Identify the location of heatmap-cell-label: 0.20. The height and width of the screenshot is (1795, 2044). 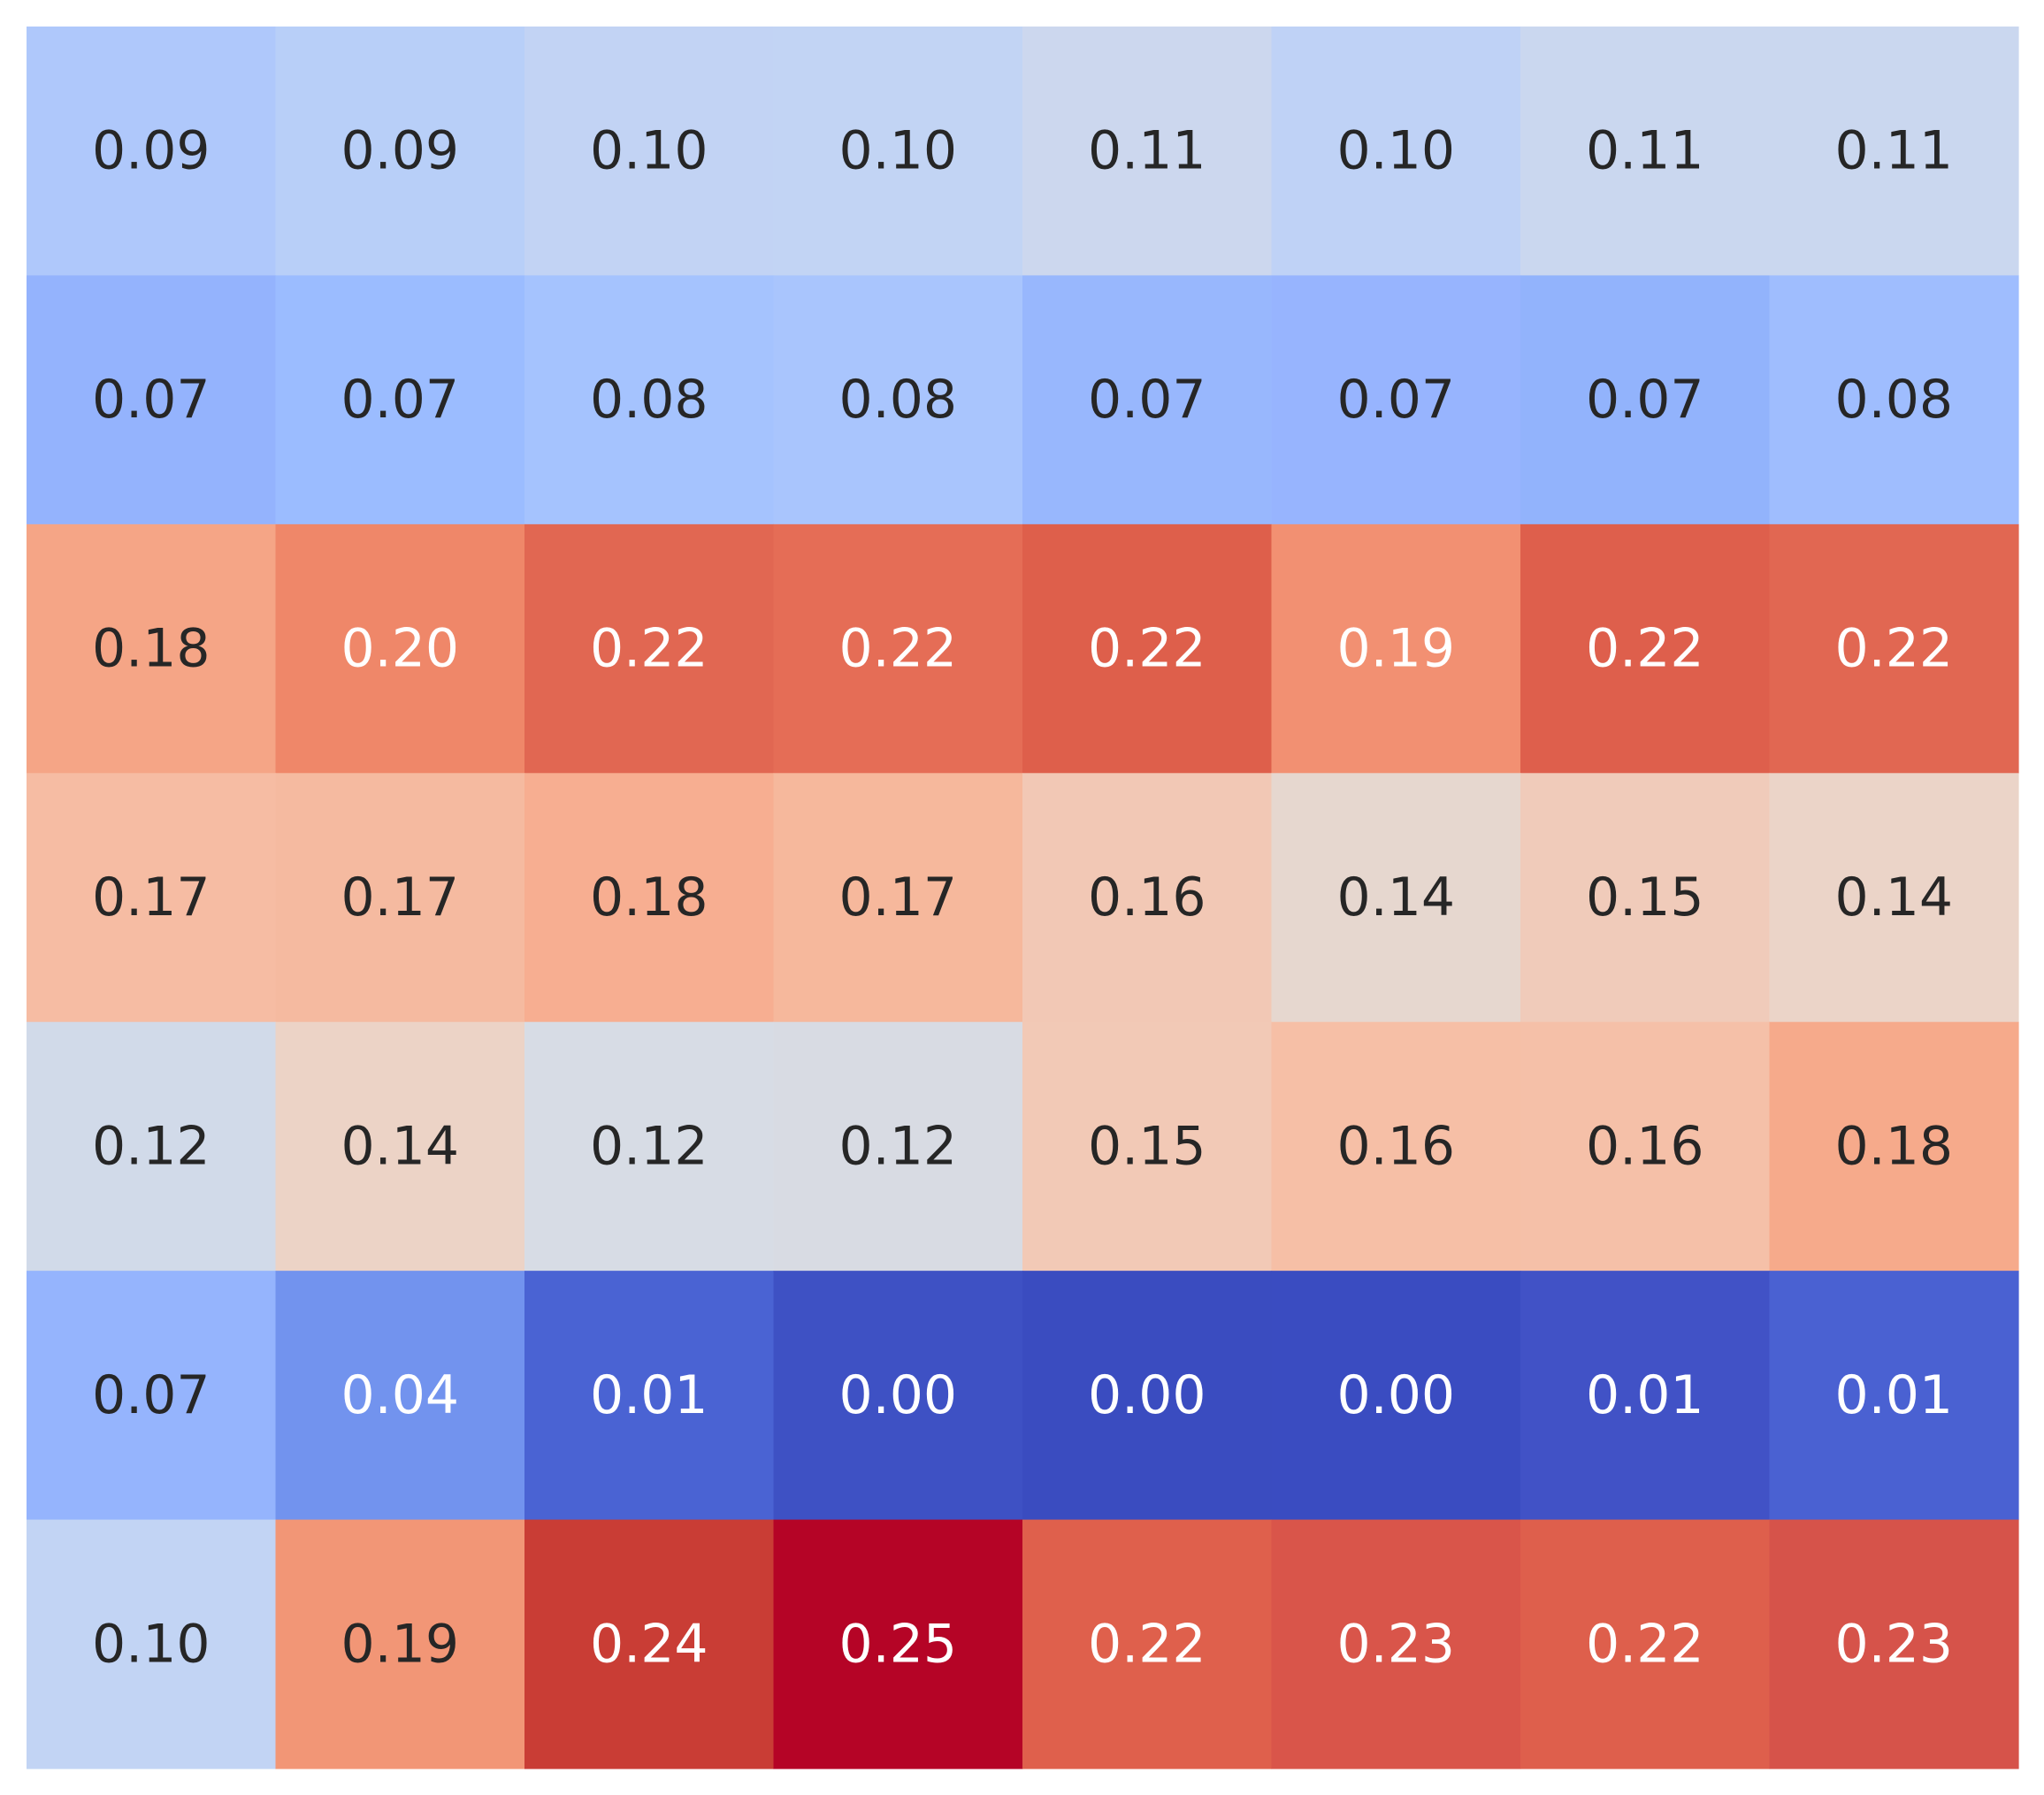
(400, 649).